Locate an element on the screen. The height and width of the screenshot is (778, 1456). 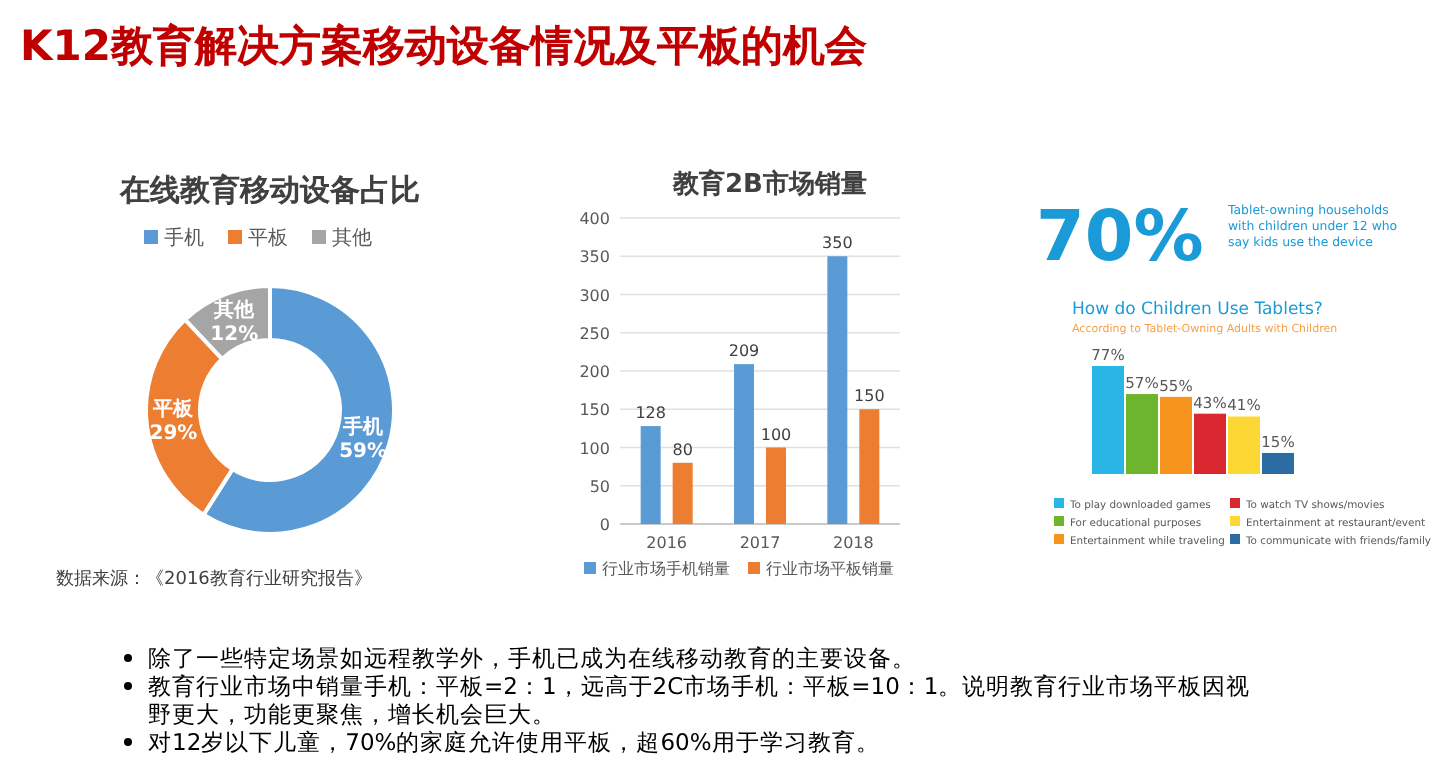
text: K12教育解决方案移动设备情况及平板的机会 is located at coordinates (444, 46).